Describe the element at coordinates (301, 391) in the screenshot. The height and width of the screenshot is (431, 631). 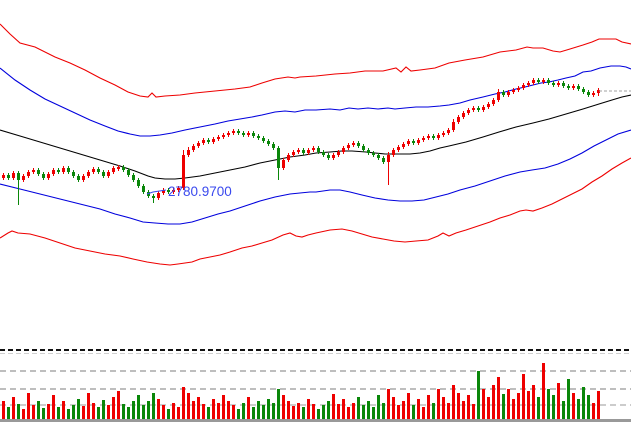
I see `volume-bars-layer` at that location.